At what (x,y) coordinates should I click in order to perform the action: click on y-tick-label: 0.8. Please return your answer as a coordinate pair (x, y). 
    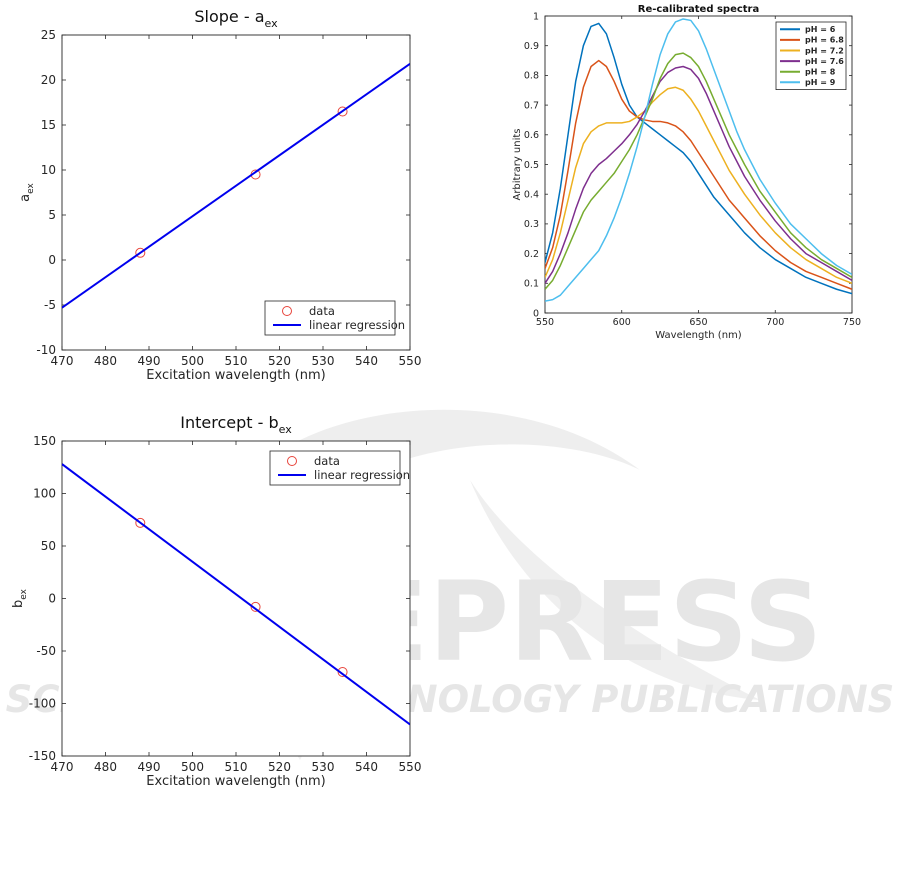
    Looking at the image, I should click on (531, 76).